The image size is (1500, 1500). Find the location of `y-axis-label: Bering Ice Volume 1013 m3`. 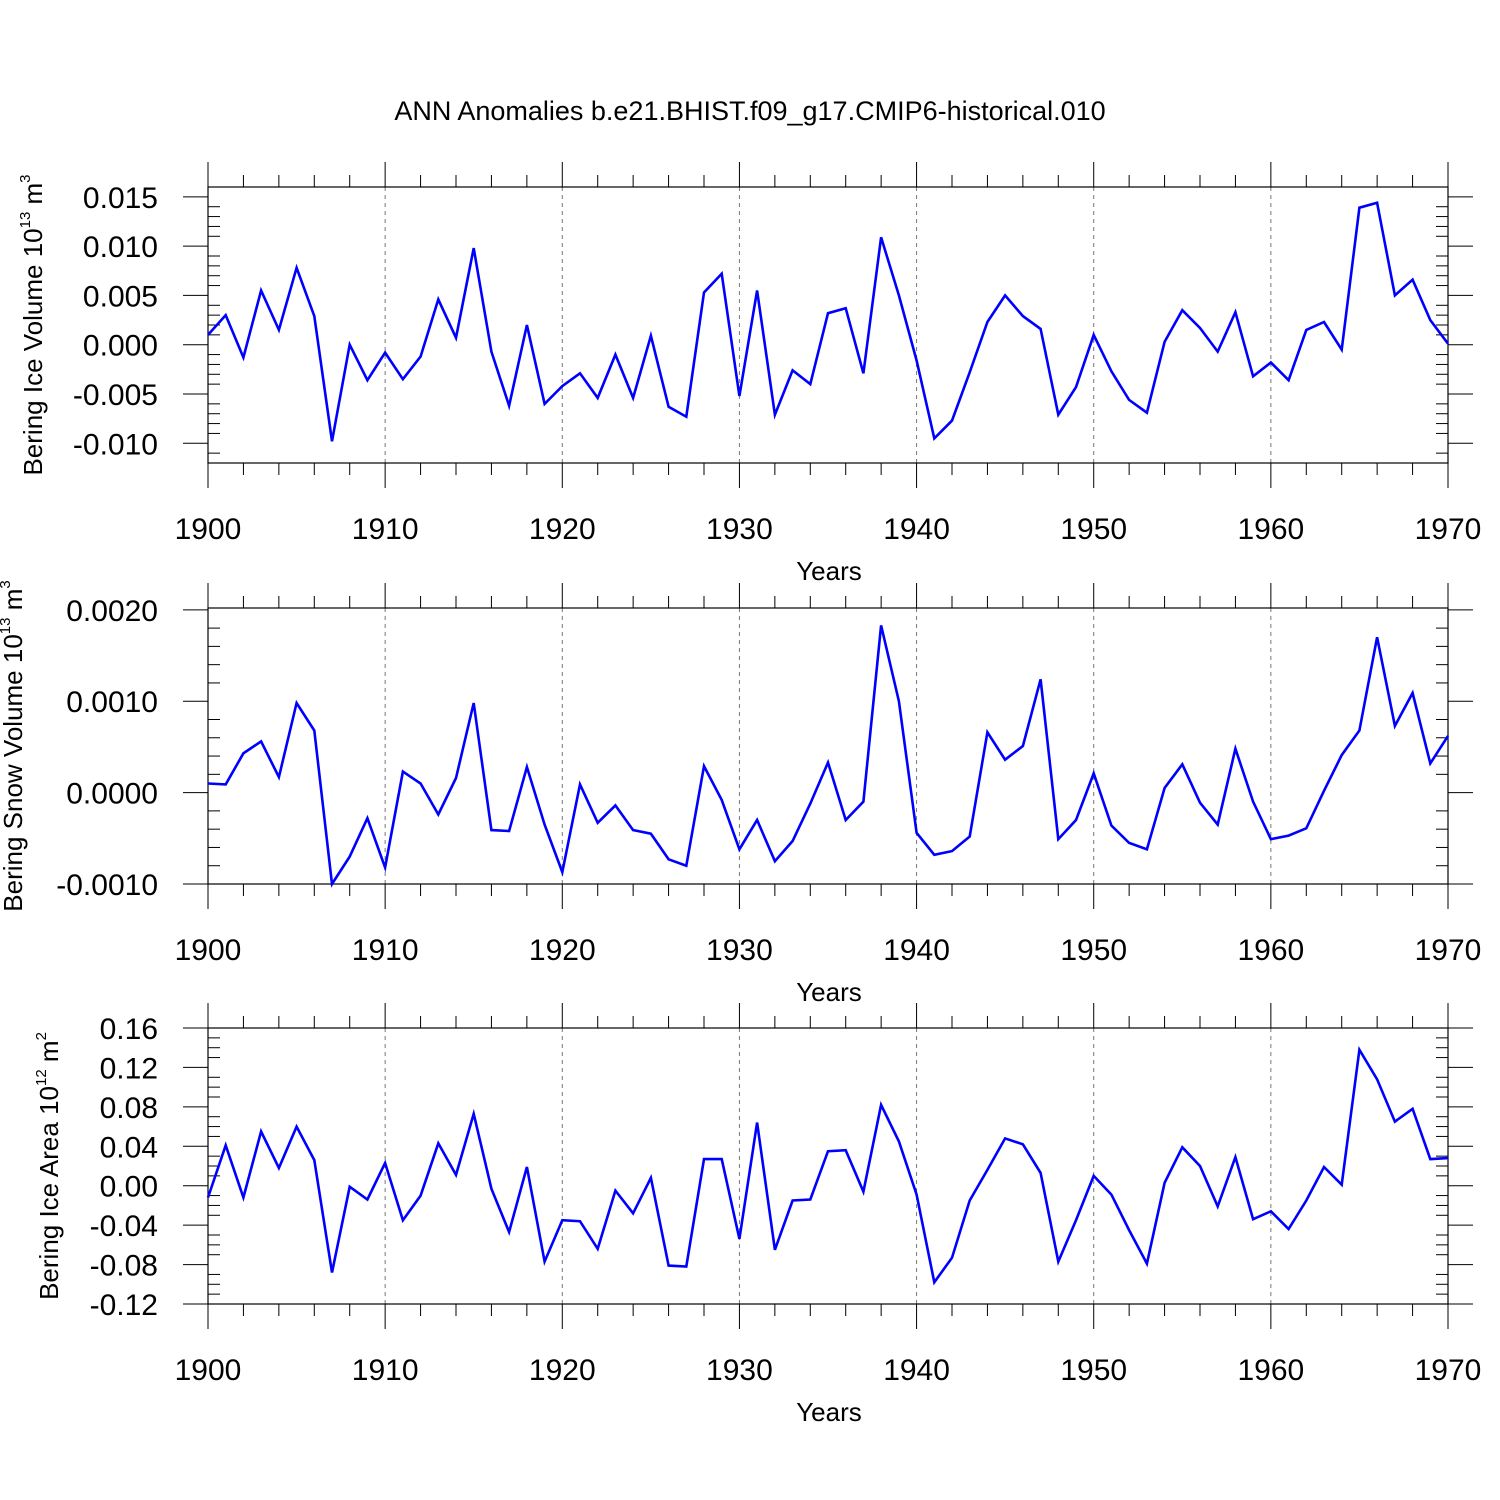

y-axis-label: Bering Ice Volume 1013 m3 is located at coordinates (32, 324).